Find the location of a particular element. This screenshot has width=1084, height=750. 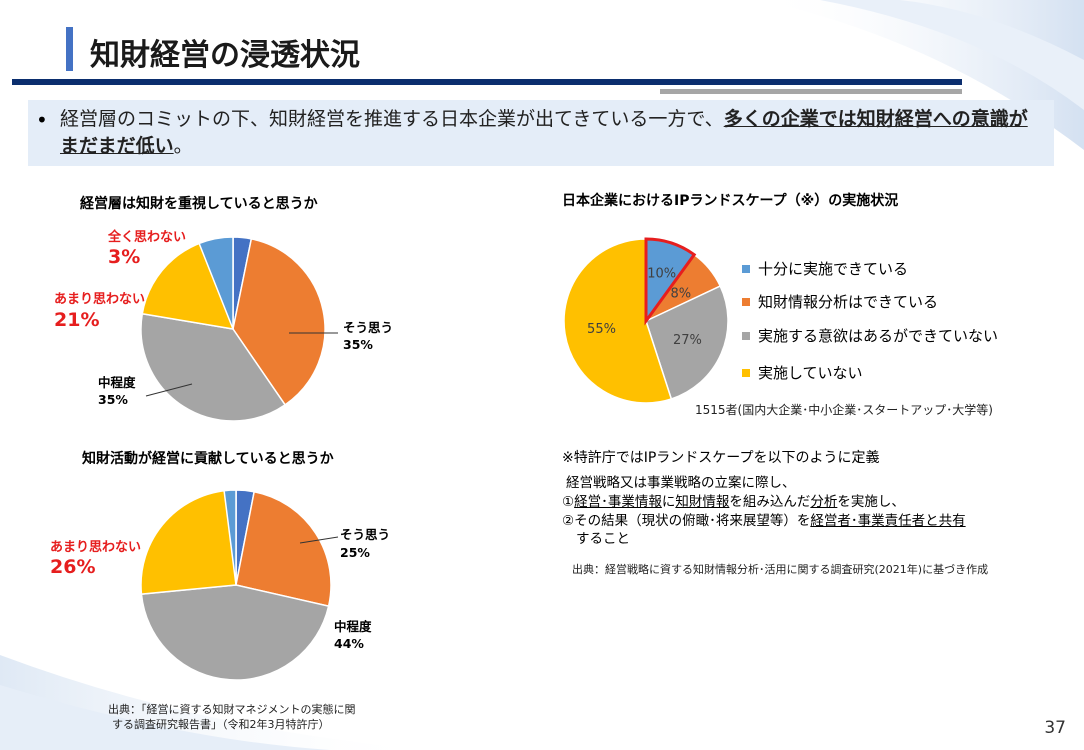

chart3-value-label-3: 55% is located at coordinates (601, 329).